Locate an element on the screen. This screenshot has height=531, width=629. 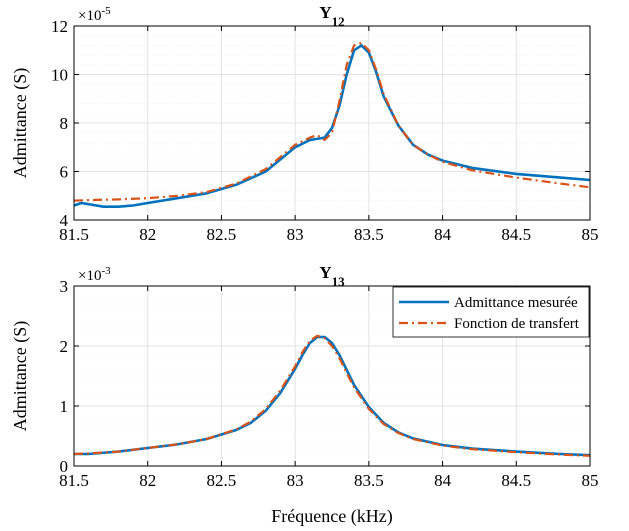
y-tick-label: 3 is located at coordinates (64, 286).